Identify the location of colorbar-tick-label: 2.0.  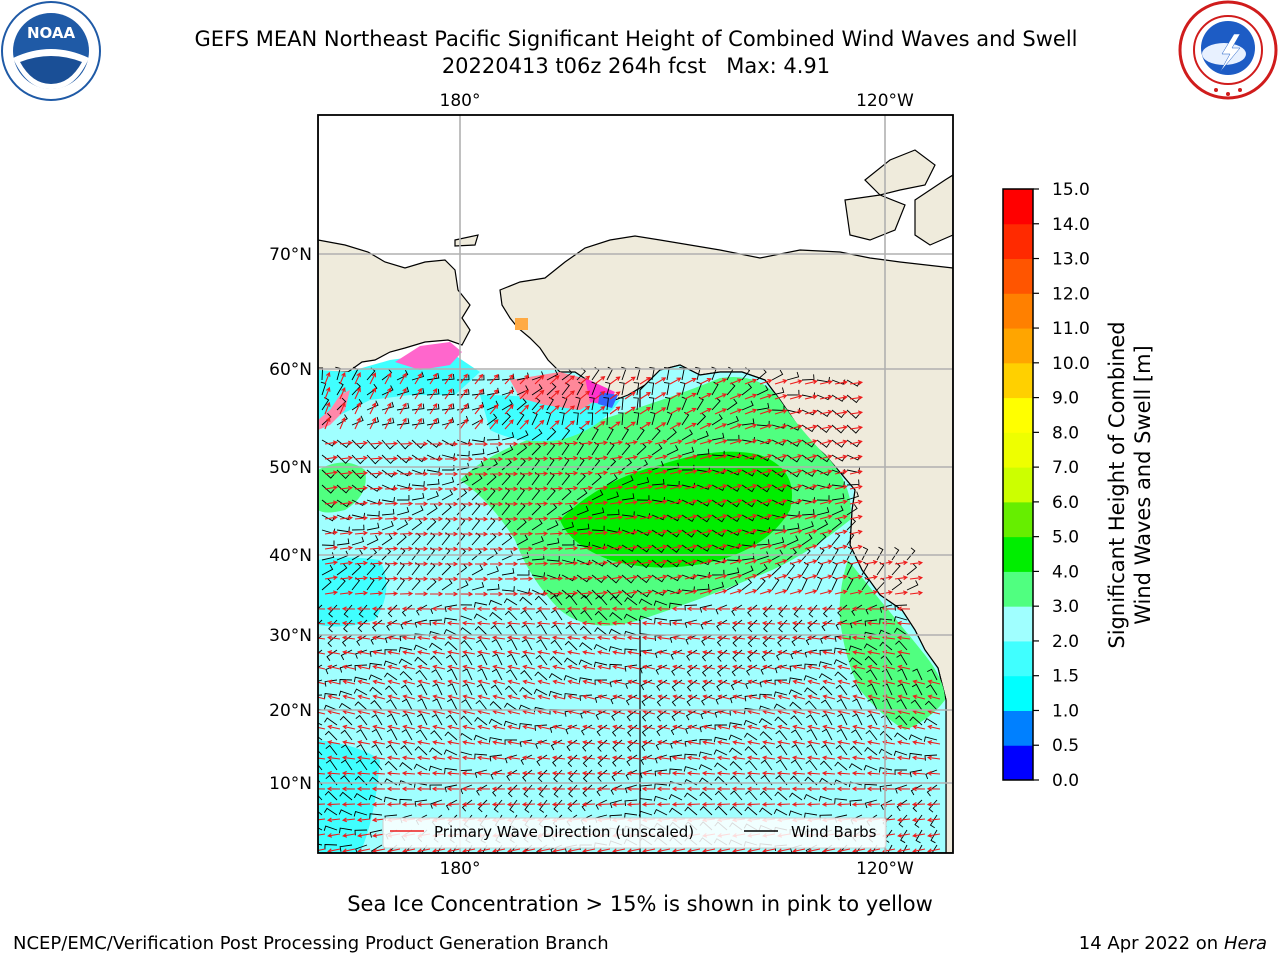
(1065, 642).